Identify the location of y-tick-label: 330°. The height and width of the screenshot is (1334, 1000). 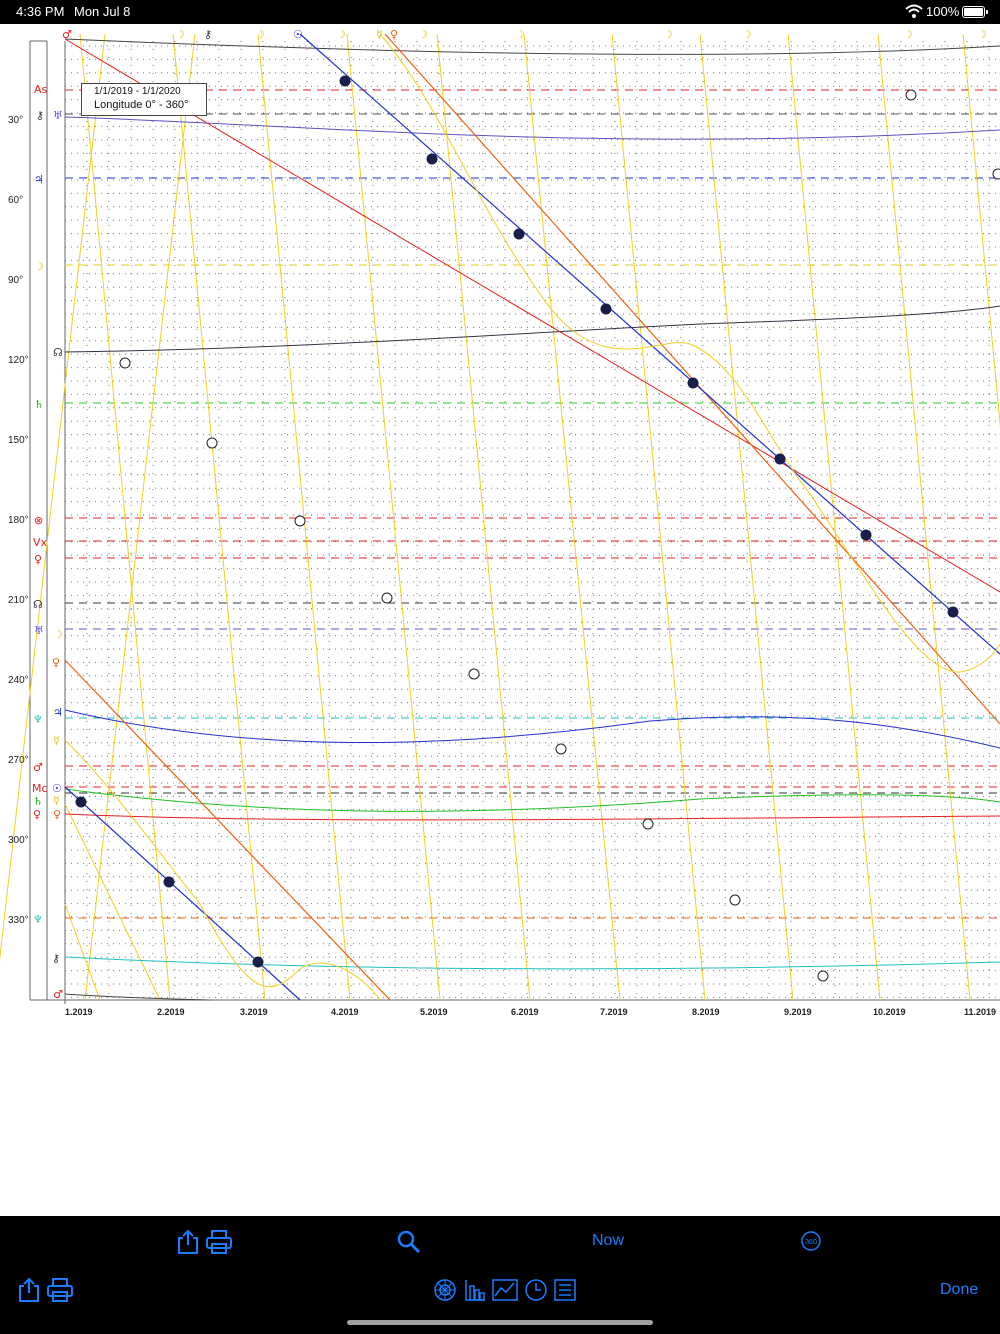
(18, 920).